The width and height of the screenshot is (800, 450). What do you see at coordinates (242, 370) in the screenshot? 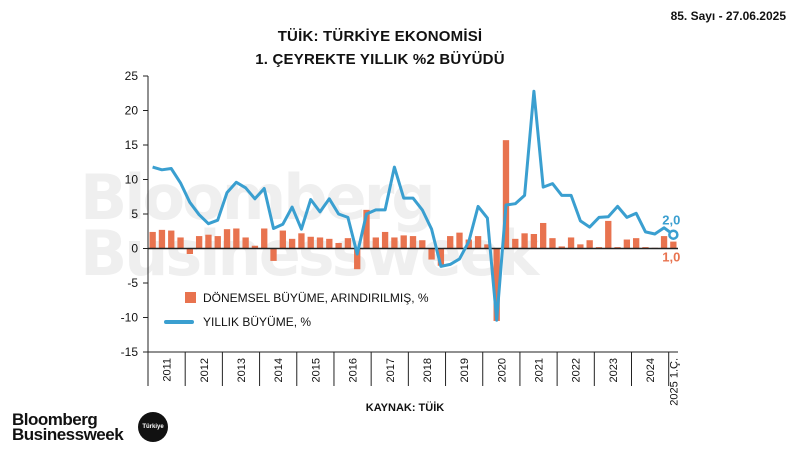
I see `x-tick-label: 2013` at bounding box center [242, 370].